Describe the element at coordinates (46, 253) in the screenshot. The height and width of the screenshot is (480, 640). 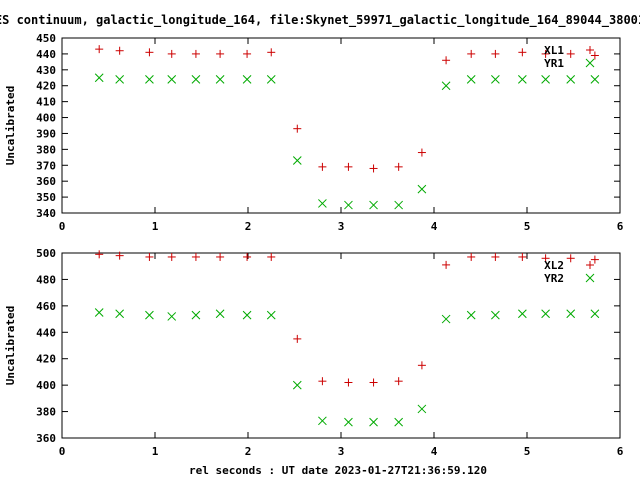
I see `y-tick-label: 500` at that location.